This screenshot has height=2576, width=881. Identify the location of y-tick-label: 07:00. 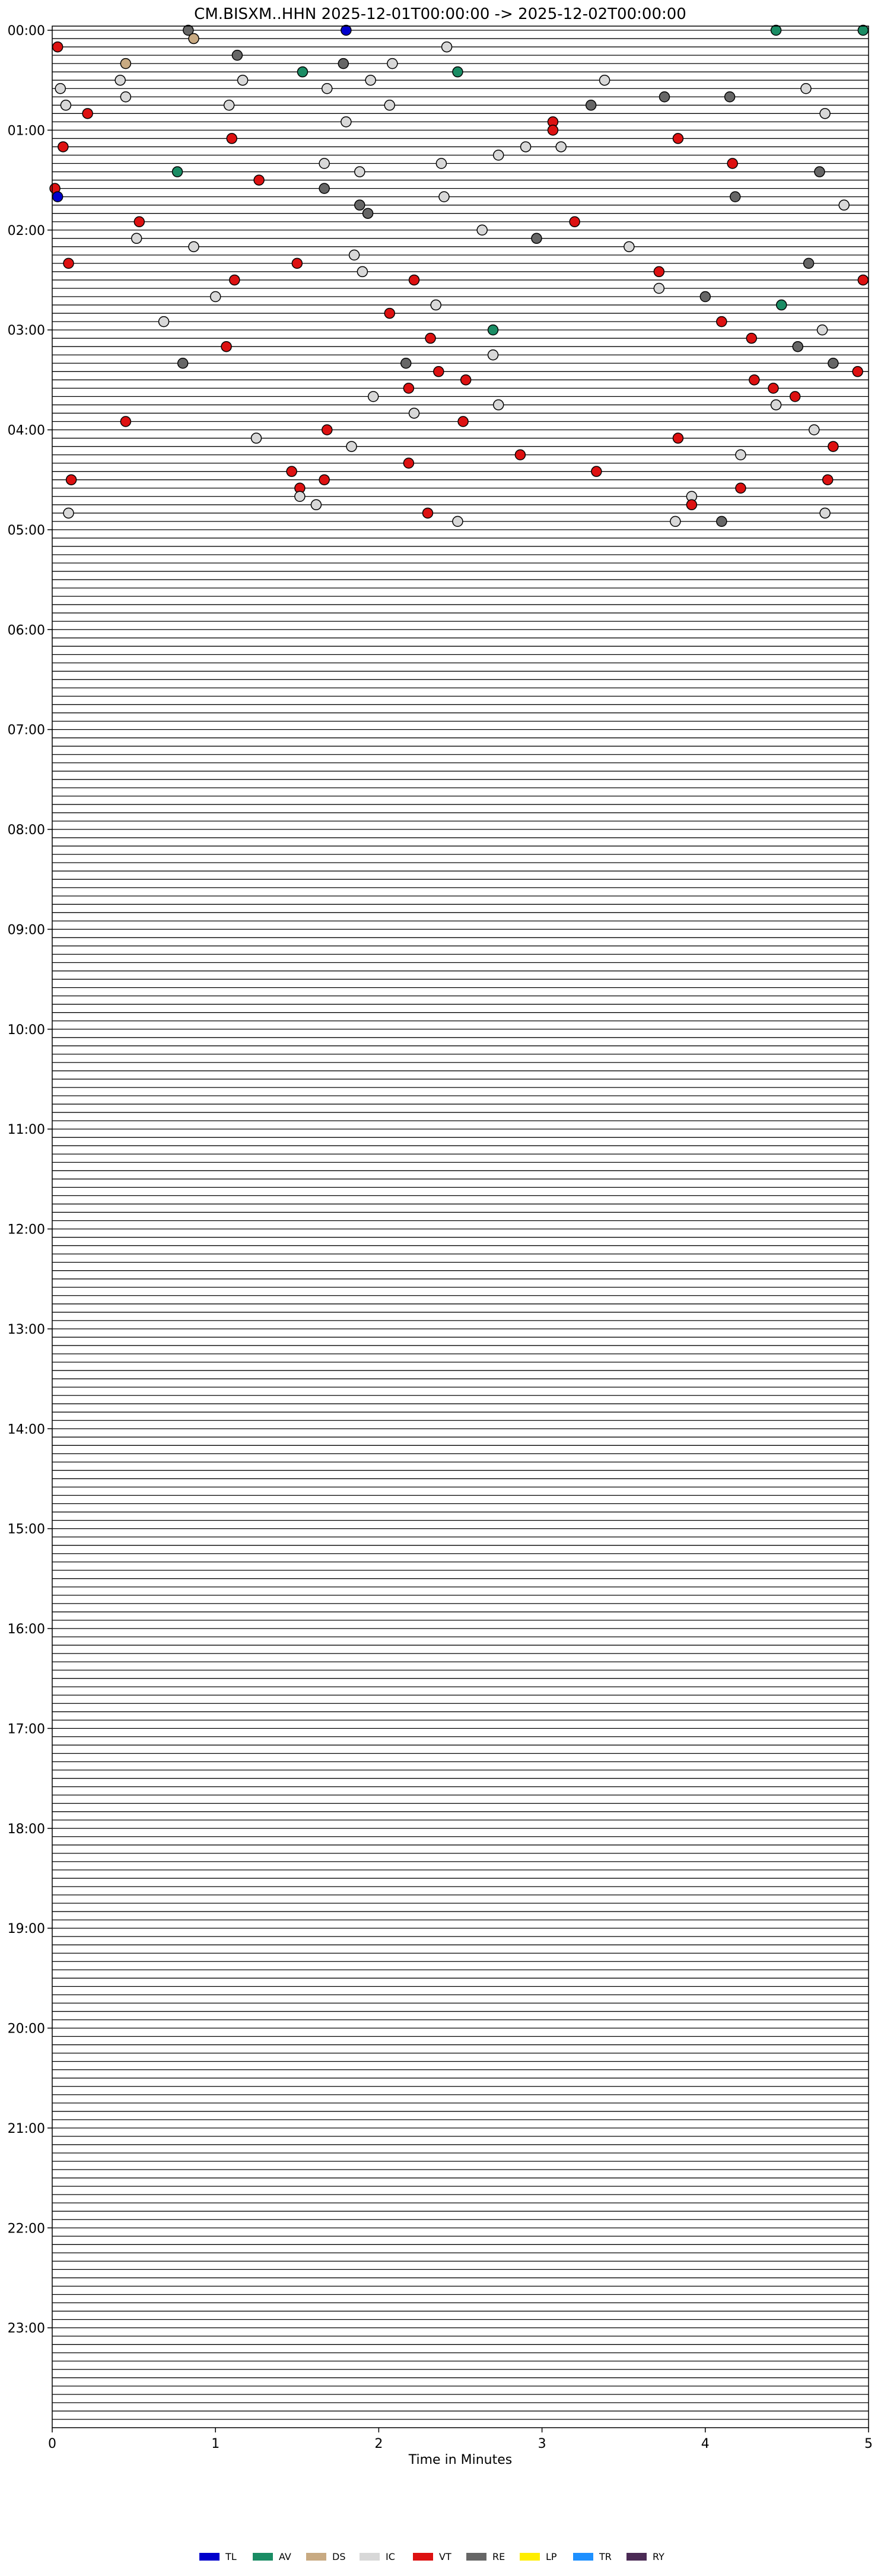
(27, 730).